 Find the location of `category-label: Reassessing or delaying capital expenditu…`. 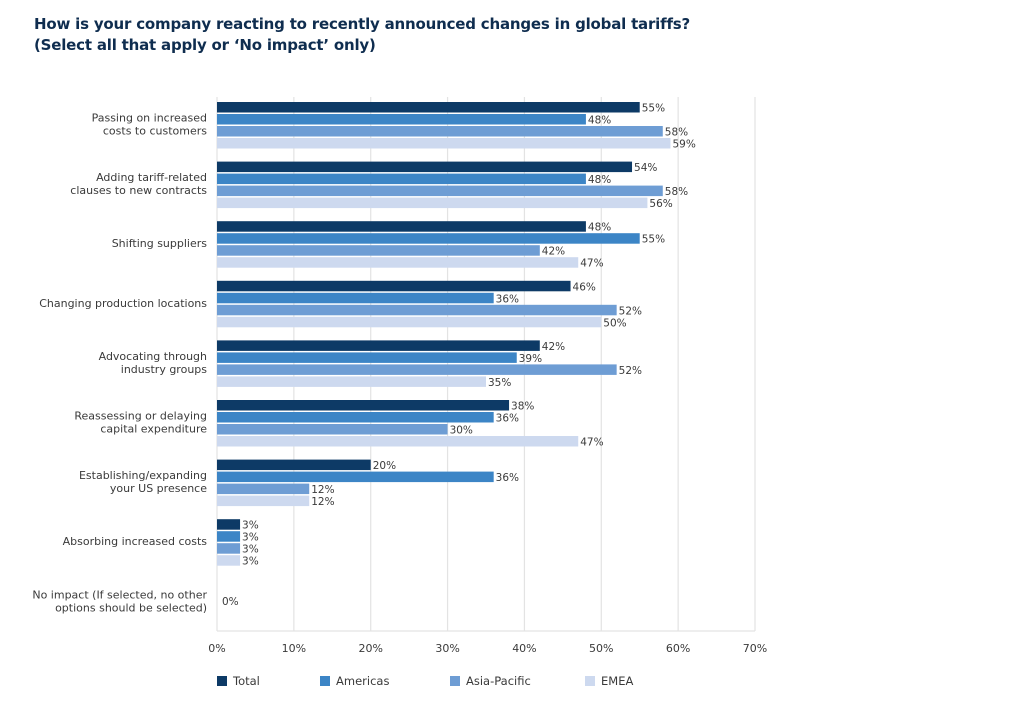

category-label: Reassessing or delaying capital expenditu… is located at coordinates (140, 423).